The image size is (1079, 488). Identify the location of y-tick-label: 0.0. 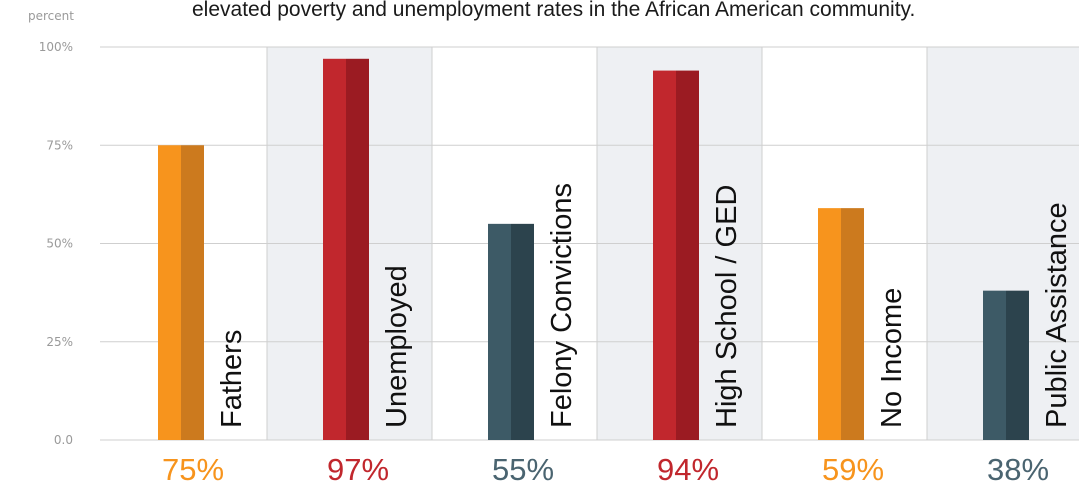
(63, 440).